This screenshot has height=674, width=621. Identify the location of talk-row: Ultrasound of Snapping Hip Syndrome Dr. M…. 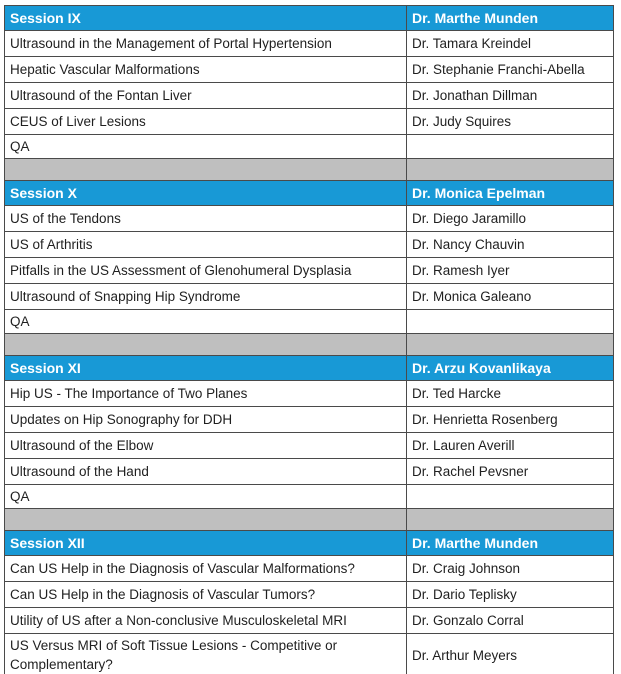
(309, 296).